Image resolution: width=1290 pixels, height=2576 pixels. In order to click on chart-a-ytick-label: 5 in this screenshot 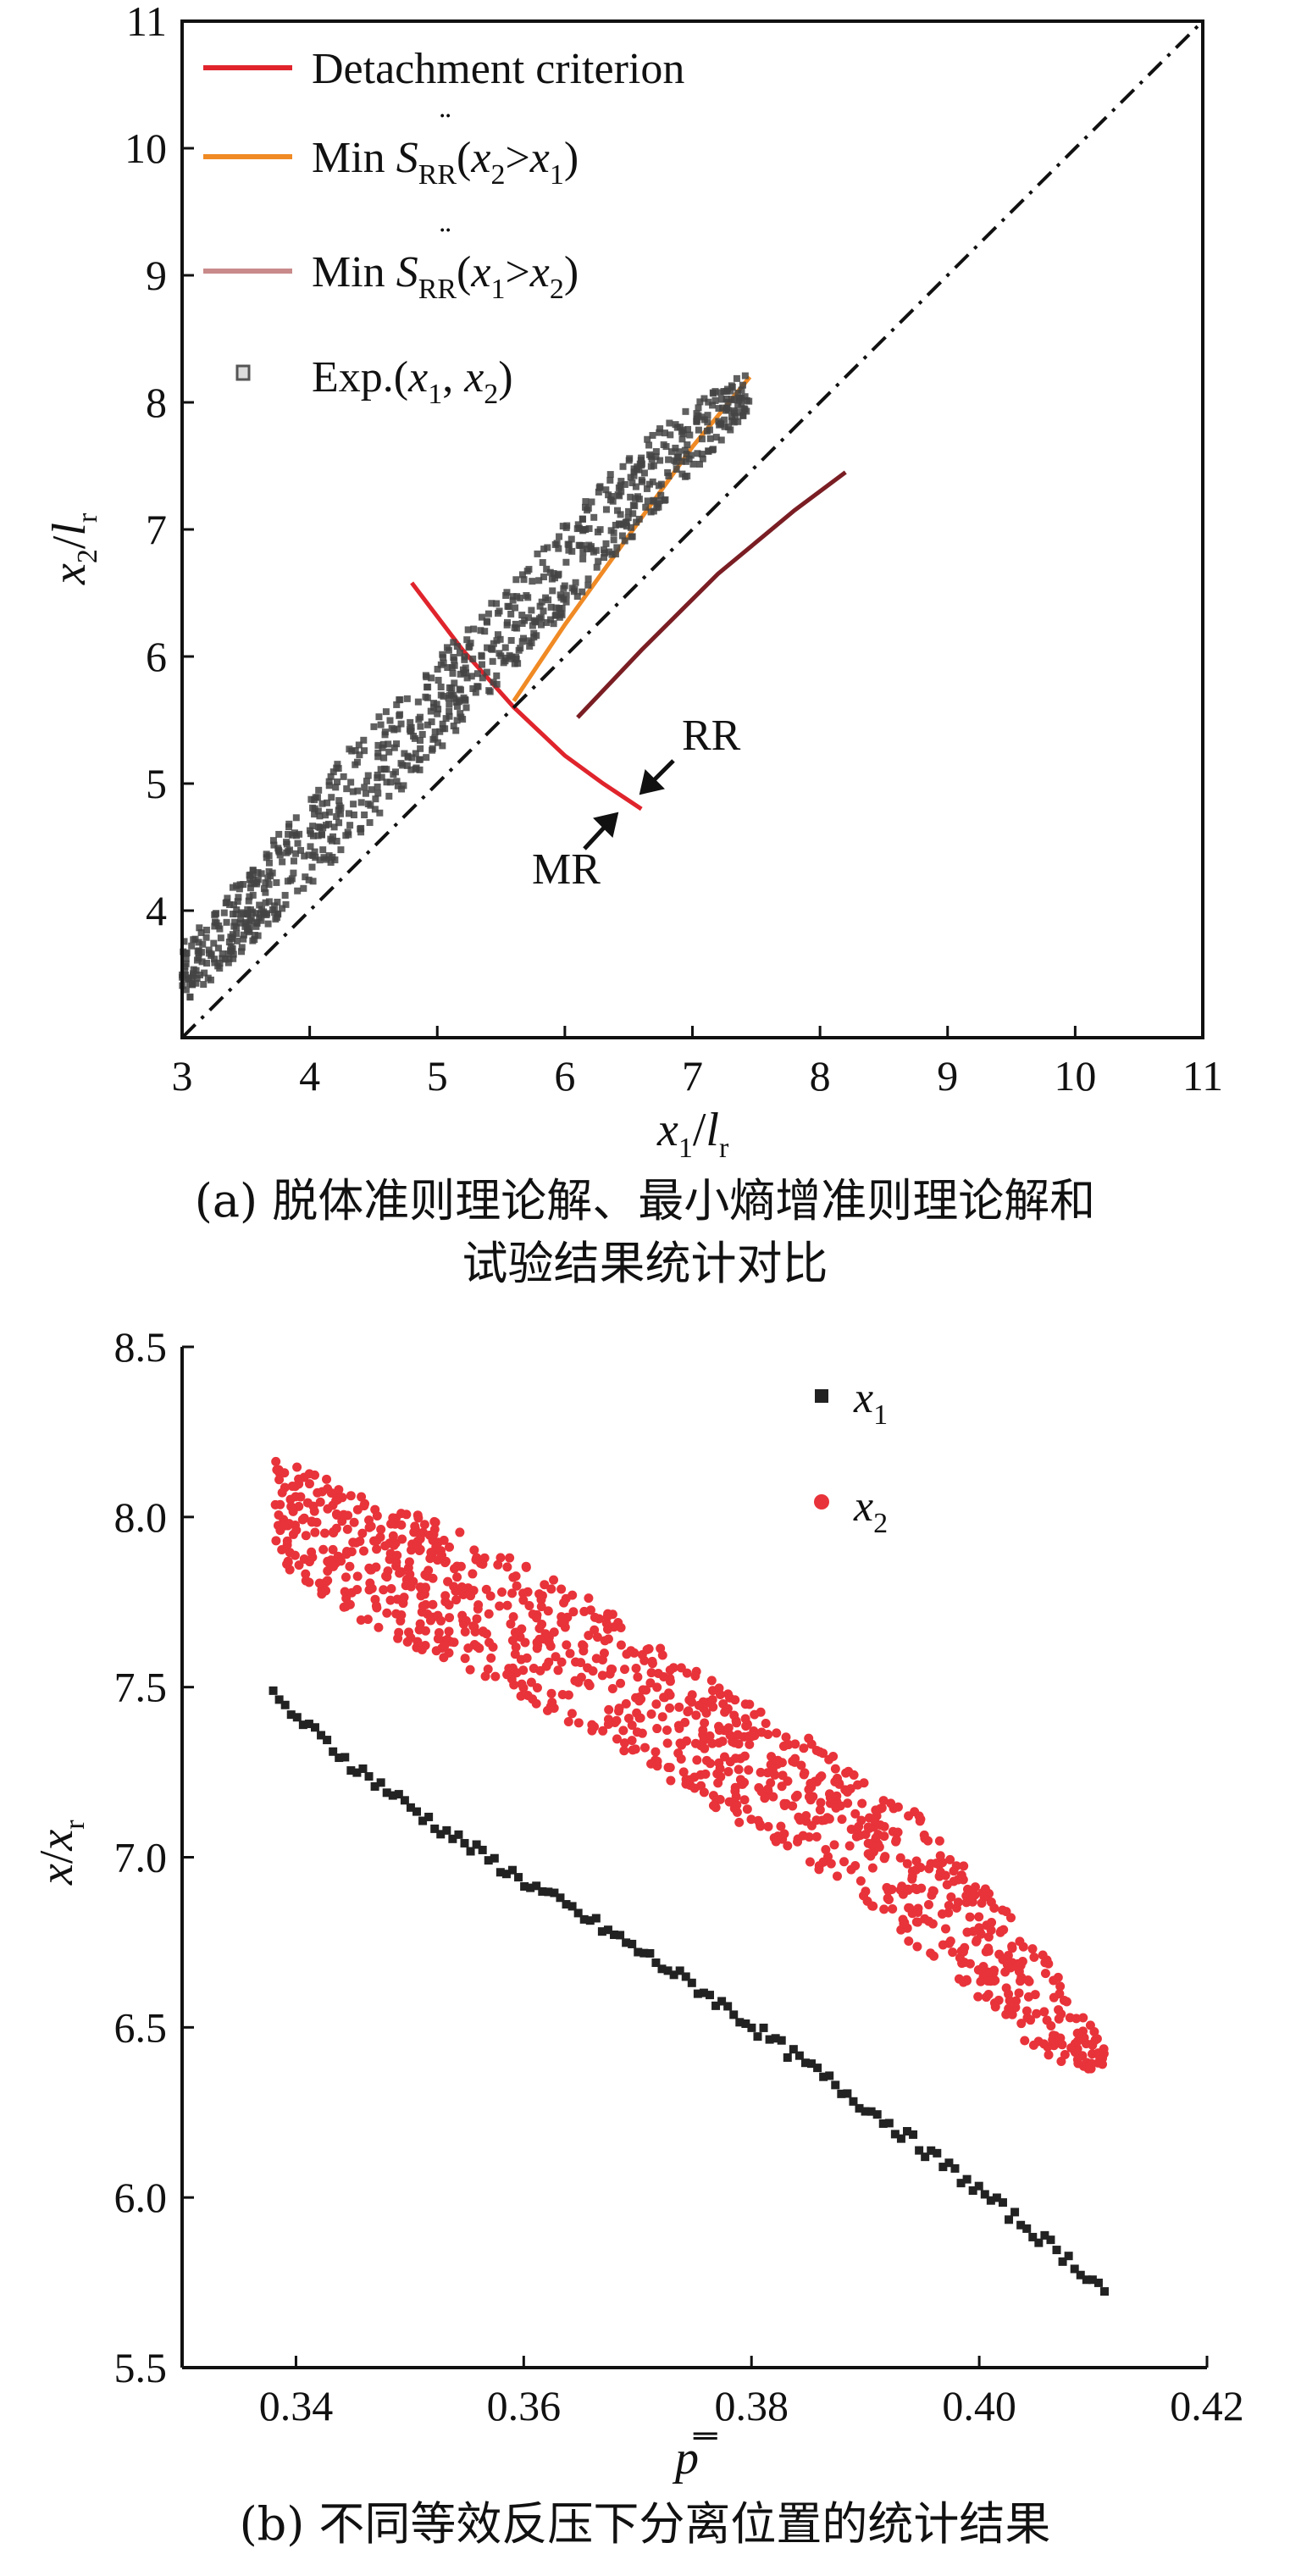, I will do `click(156, 783)`.